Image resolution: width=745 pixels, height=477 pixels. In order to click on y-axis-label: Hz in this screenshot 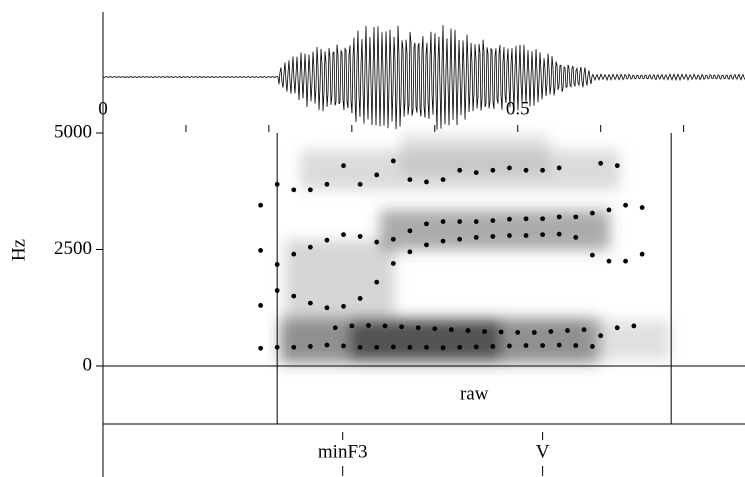, I will do `click(18, 250)`.